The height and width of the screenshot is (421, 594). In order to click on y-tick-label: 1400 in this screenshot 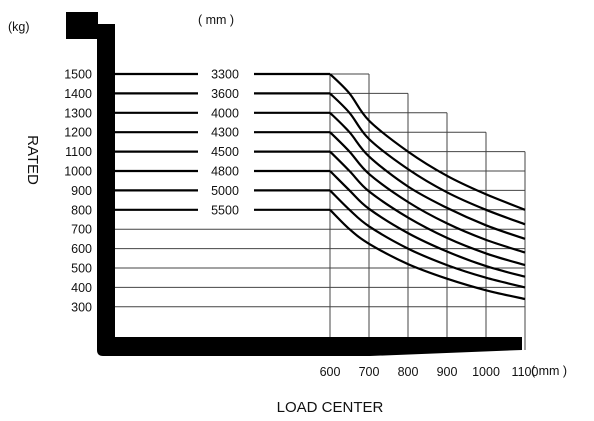, I will do `click(78, 94)`.